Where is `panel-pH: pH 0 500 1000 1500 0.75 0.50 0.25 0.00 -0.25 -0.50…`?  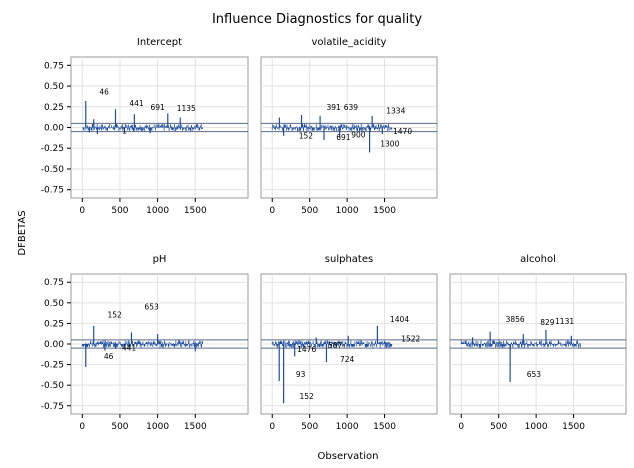 panel-pH: pH 0 500 1000 1500 0.75 0.50 0.25 0.00 -0.25 -0.50… is located at coordinates (145, 343).